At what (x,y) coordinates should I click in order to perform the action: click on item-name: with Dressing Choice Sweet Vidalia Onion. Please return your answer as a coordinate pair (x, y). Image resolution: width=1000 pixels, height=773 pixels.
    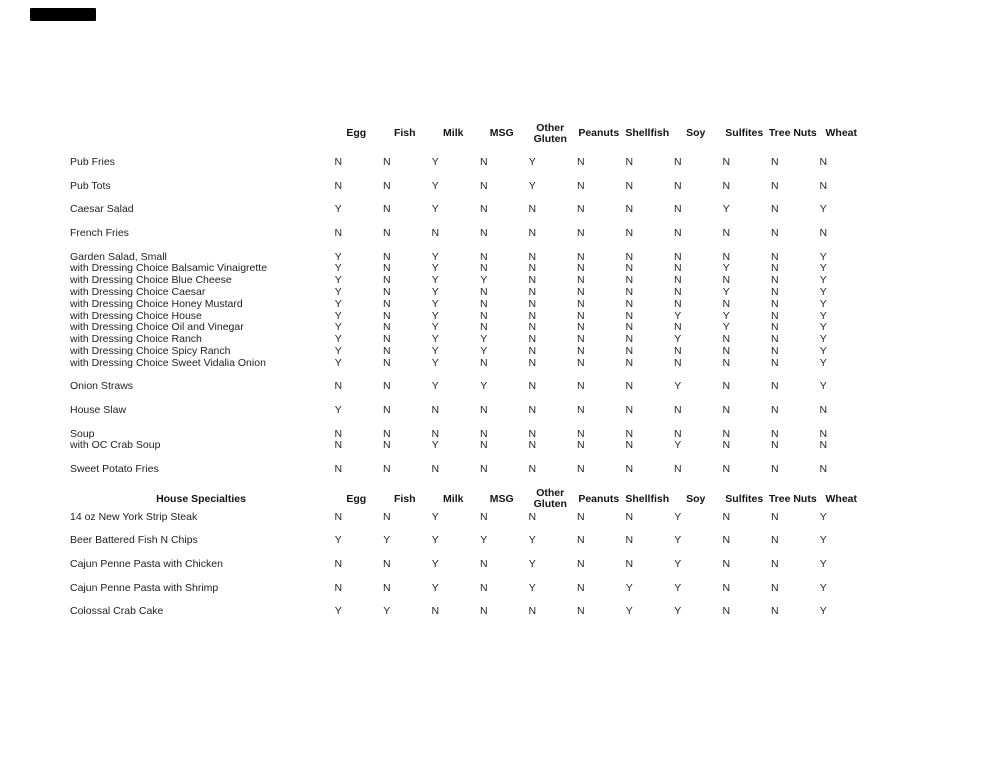
    Looking at the image, I should click on (168, 362).